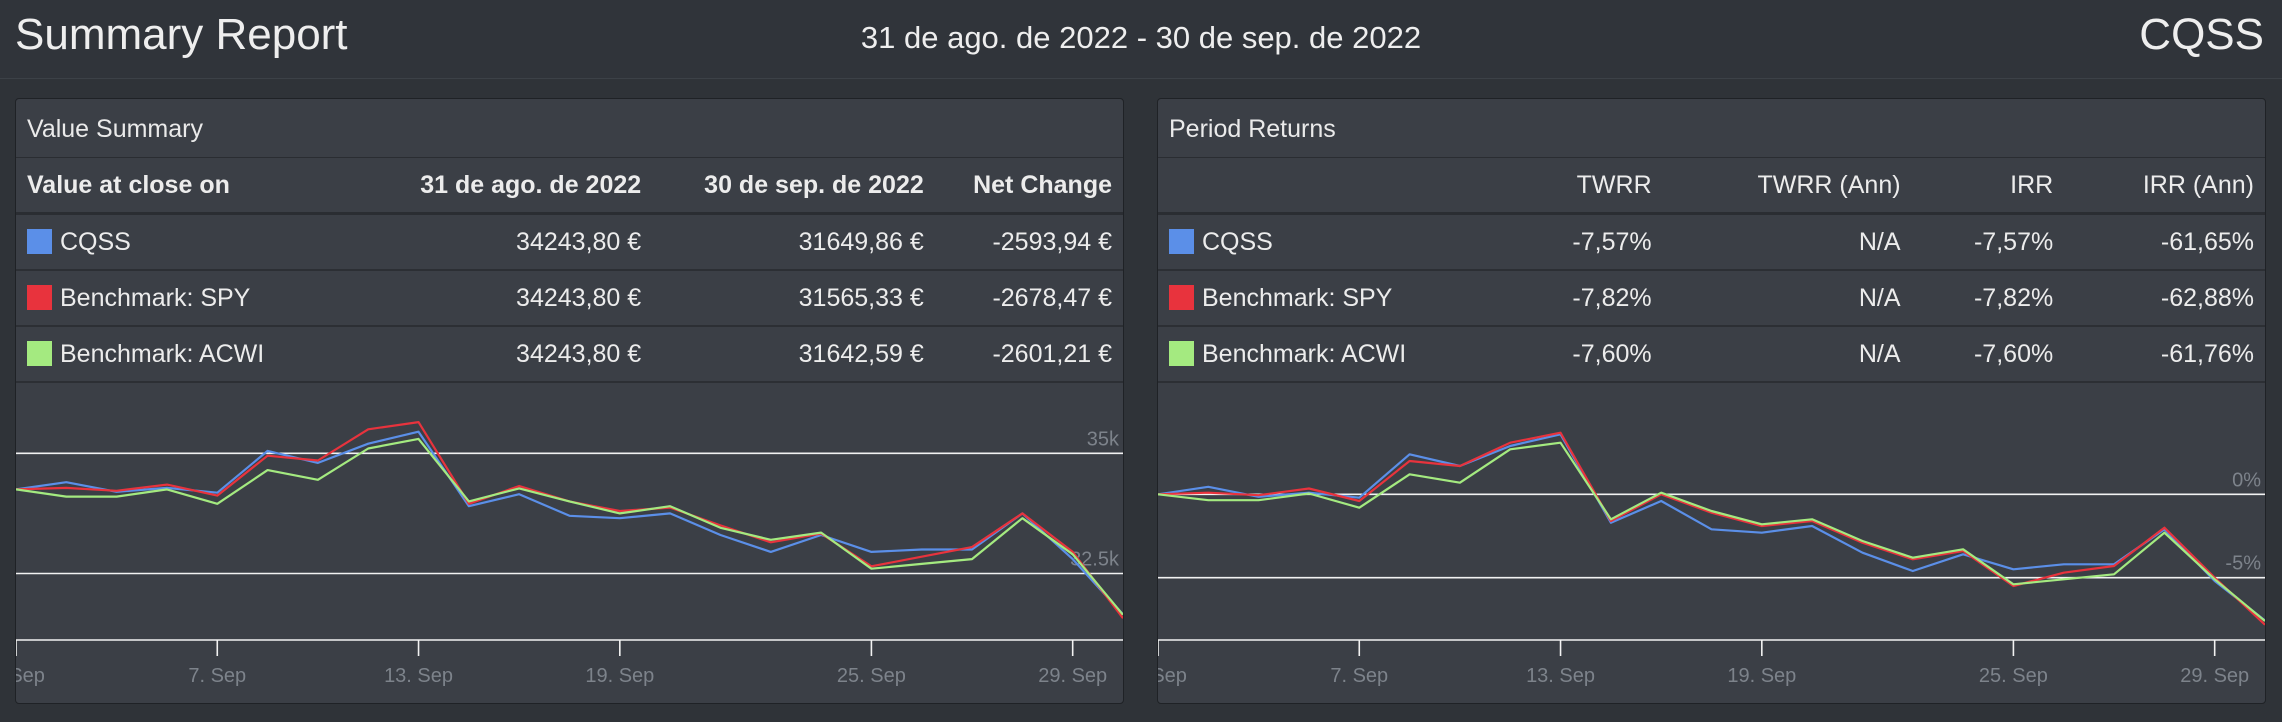 Image resolution: width=2282 pixels, height=722 pixels. I want to click on column-header-twrr-ann: TWRR (Ann), so click(1787, 186).